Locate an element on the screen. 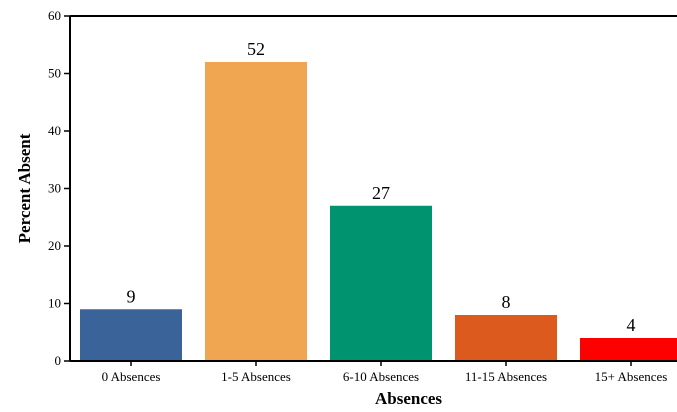 The width and height of the screenshot is (677, 412). y-tick-label: 30 is located at coordinates (54, 188).